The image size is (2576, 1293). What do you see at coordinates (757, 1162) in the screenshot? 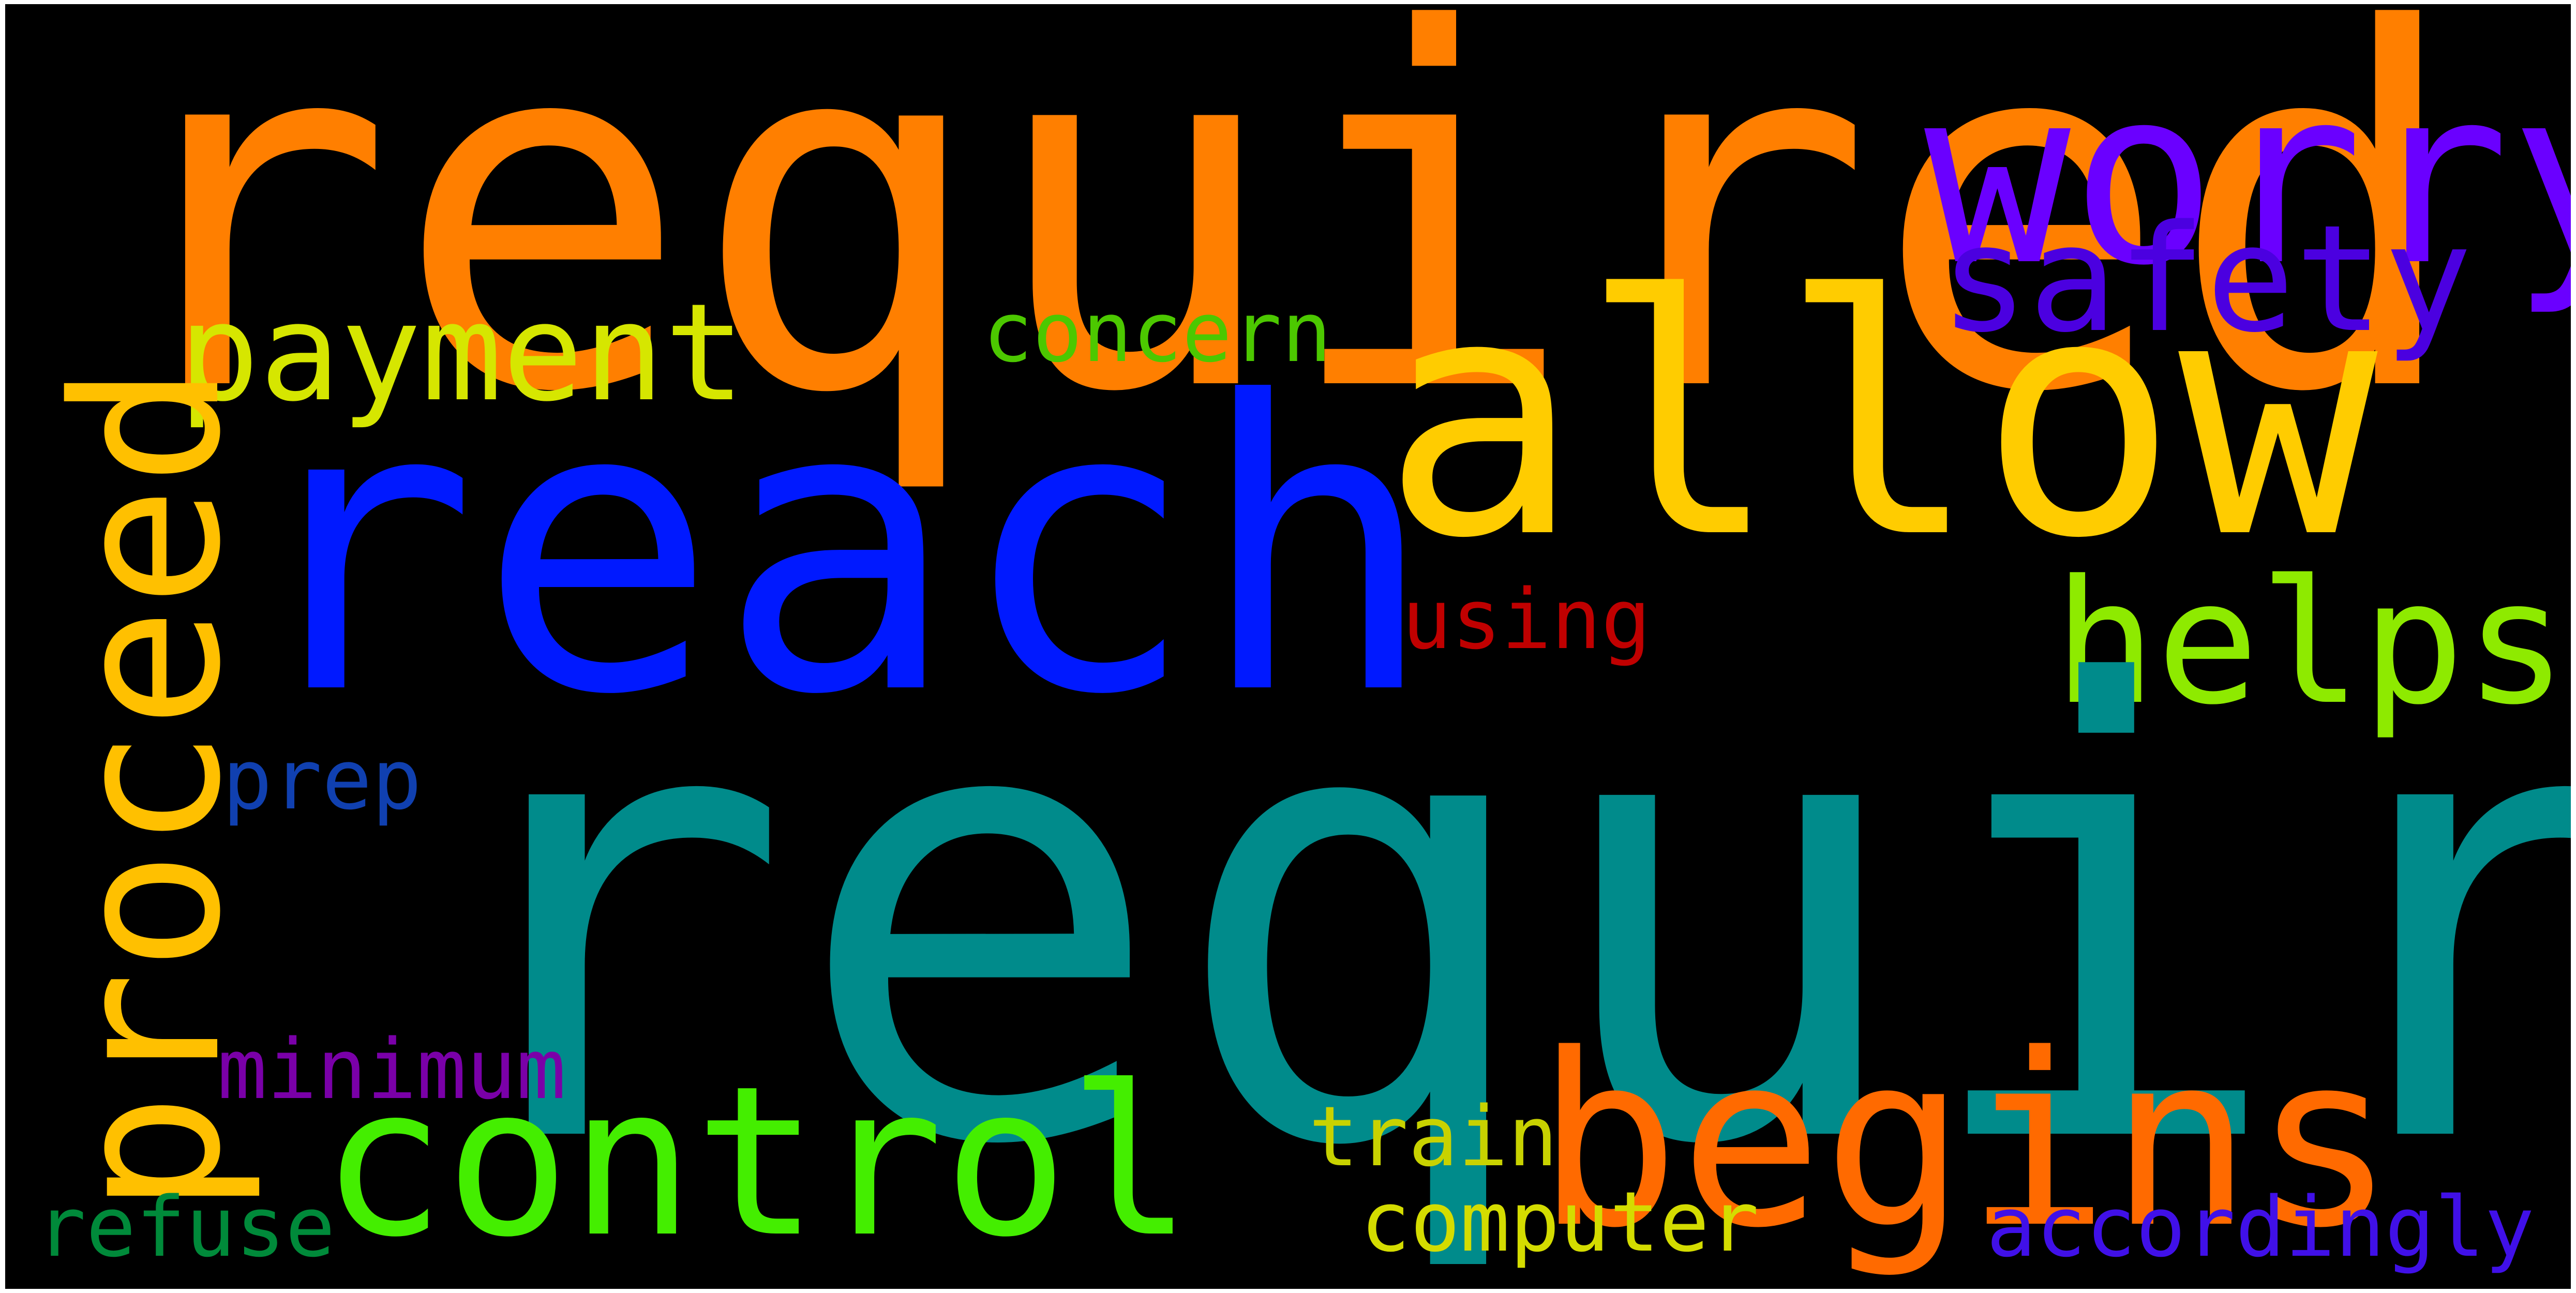
I see `word-control: control` at bounding box center [757, 1162].